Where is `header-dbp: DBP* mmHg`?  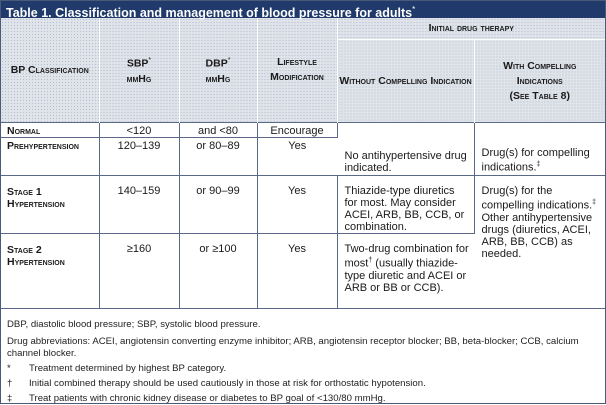
header-dbp: DBP* mmHg is located at coordinates (218, 70).